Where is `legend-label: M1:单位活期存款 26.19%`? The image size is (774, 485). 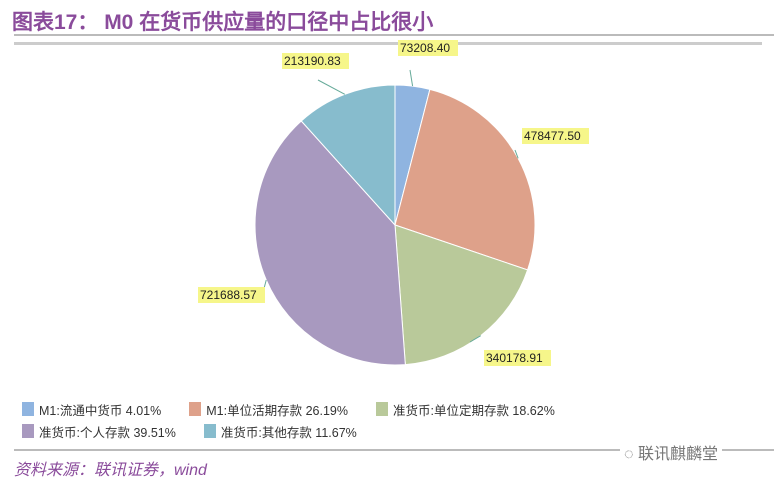 legend-label: M1:单位活期存款 26.19% is located at coordinates (277, 410).